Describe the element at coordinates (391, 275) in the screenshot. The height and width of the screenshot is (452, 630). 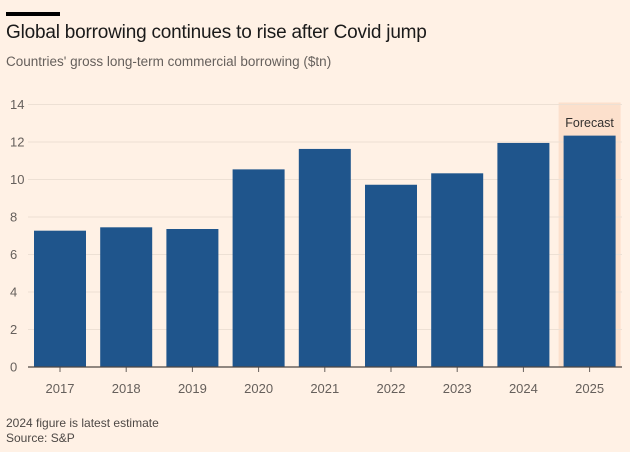
I see `bar-2022` at that location.